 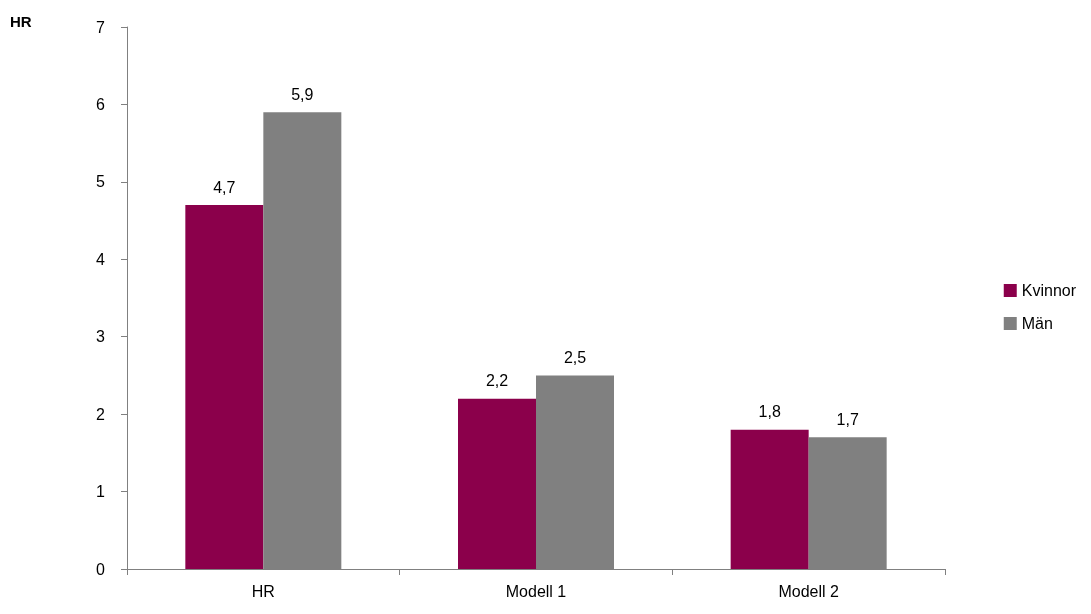 I want to click on legend-label: Kvinnor, so click(x=1049, y=290).